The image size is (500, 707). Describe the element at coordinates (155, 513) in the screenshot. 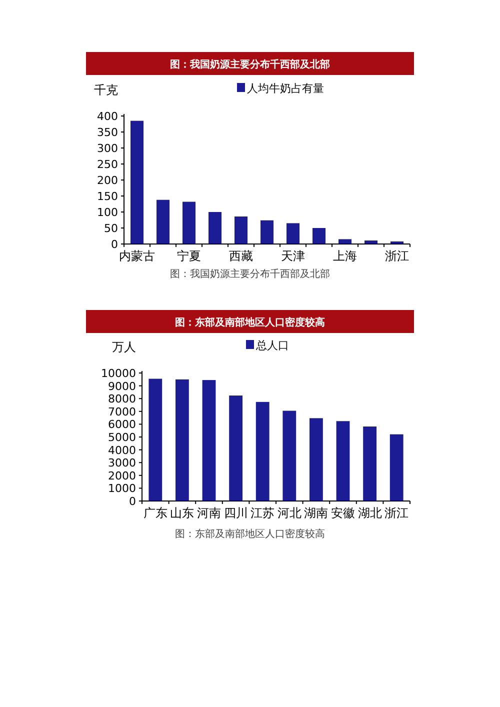

I see `x-tick-label: 广东` at that location.